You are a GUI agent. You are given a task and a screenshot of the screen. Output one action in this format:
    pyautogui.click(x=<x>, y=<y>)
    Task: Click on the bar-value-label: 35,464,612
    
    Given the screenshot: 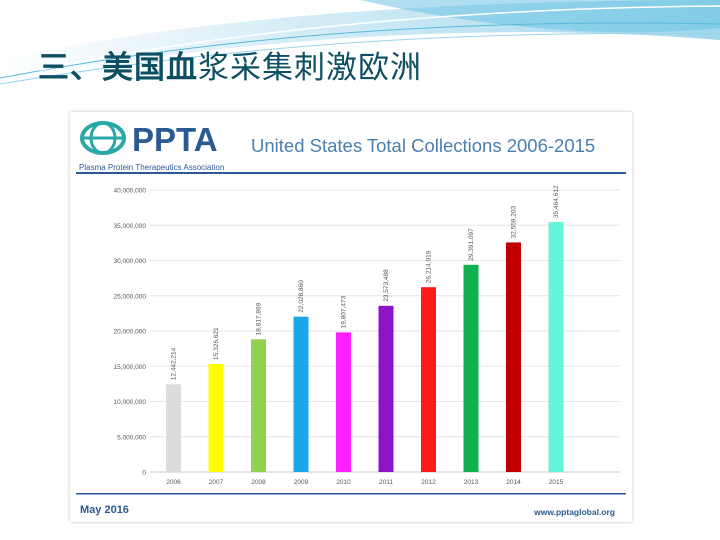 What is the action you would take?
    pyautogui.click(x=556, y=201)
    